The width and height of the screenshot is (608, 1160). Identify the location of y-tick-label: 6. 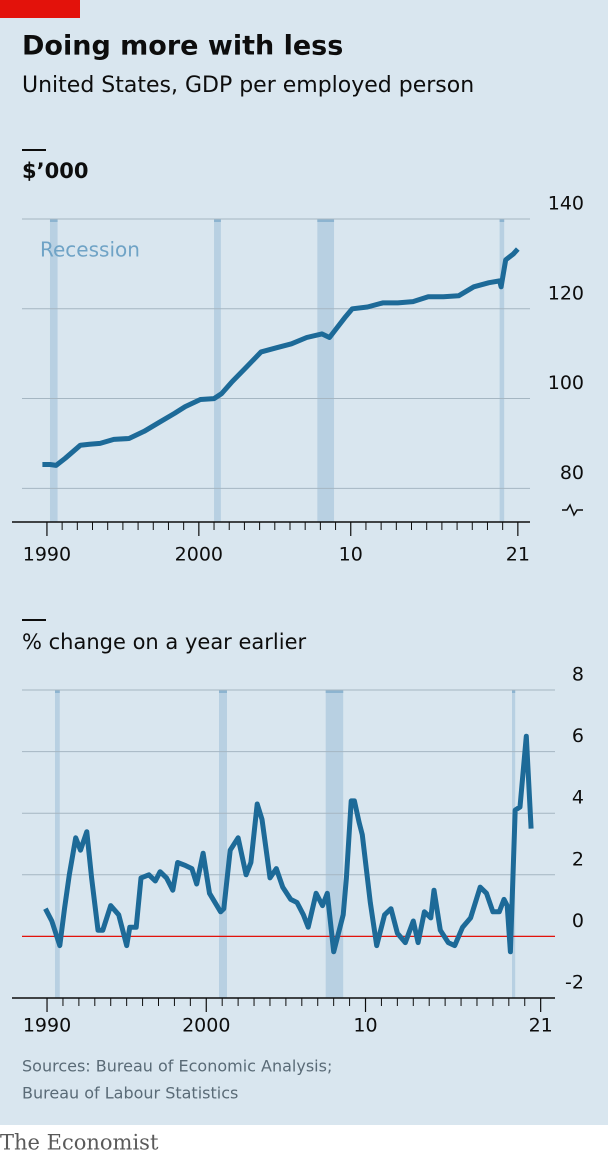
(578, 736).